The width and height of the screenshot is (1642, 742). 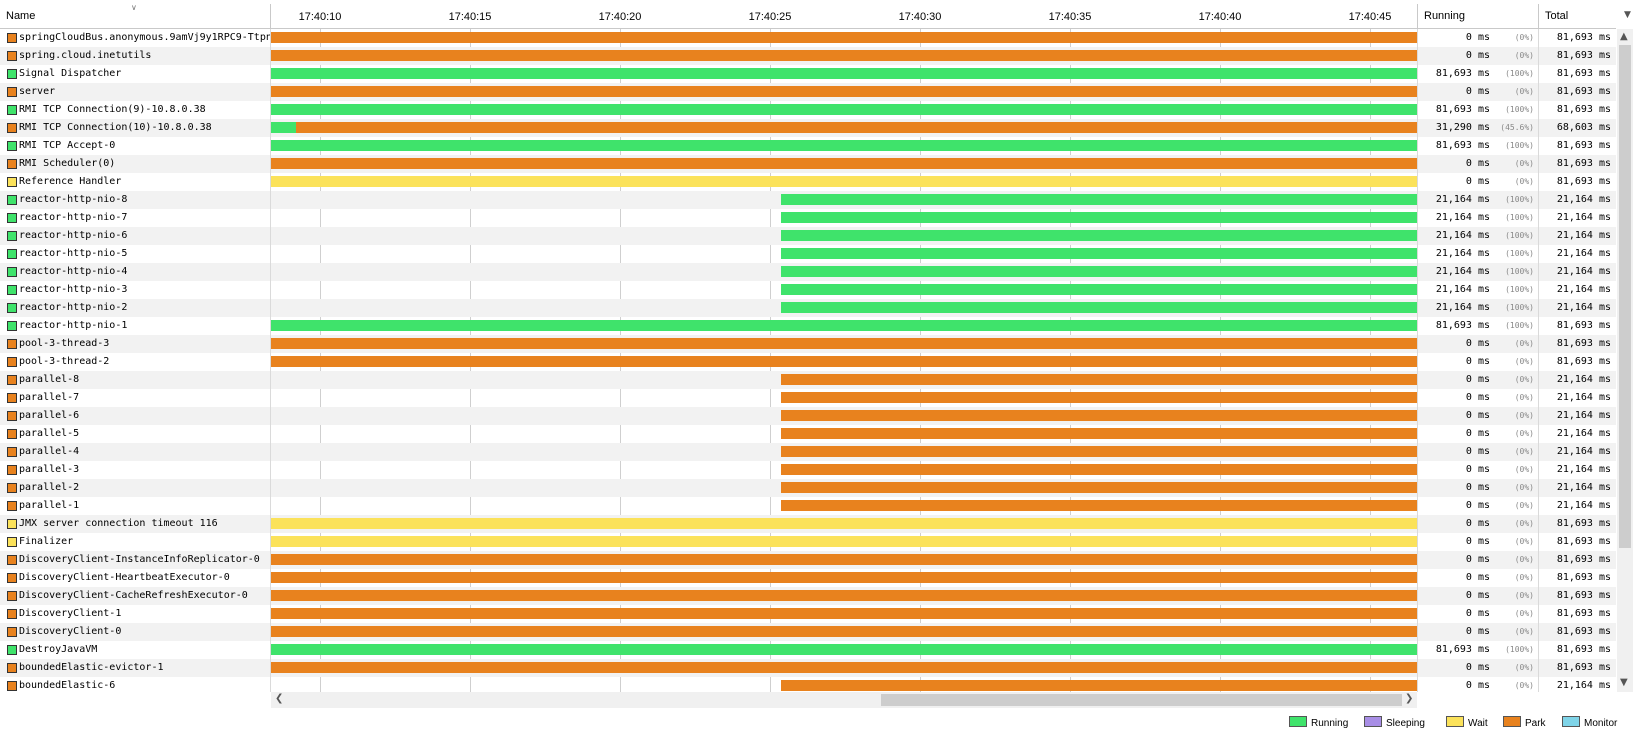 What do you see at coordinates (133, 595) in the screenshot?
I see `thread-name: DiscoveryClient-CacheRefreshExecutor-0` at bounding box center [133, 595].